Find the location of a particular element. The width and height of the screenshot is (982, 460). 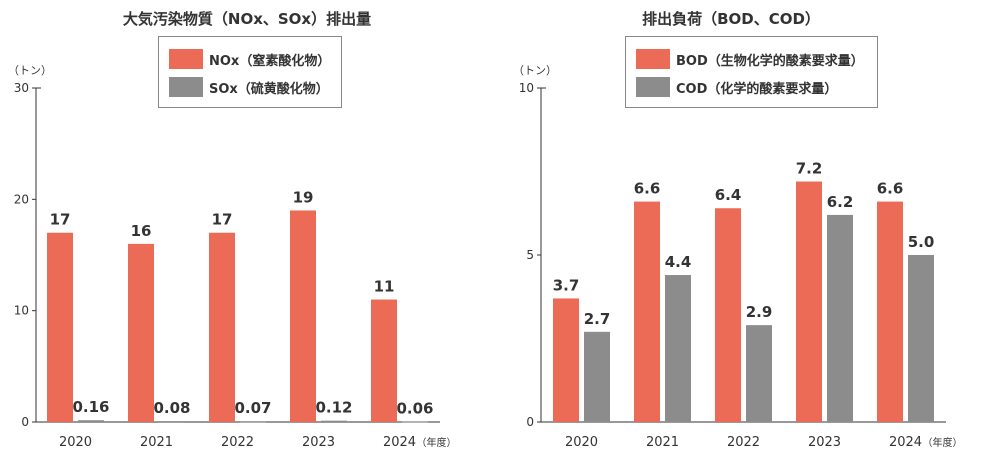

data-label: 6.4 is located at coordinates (728, 195).